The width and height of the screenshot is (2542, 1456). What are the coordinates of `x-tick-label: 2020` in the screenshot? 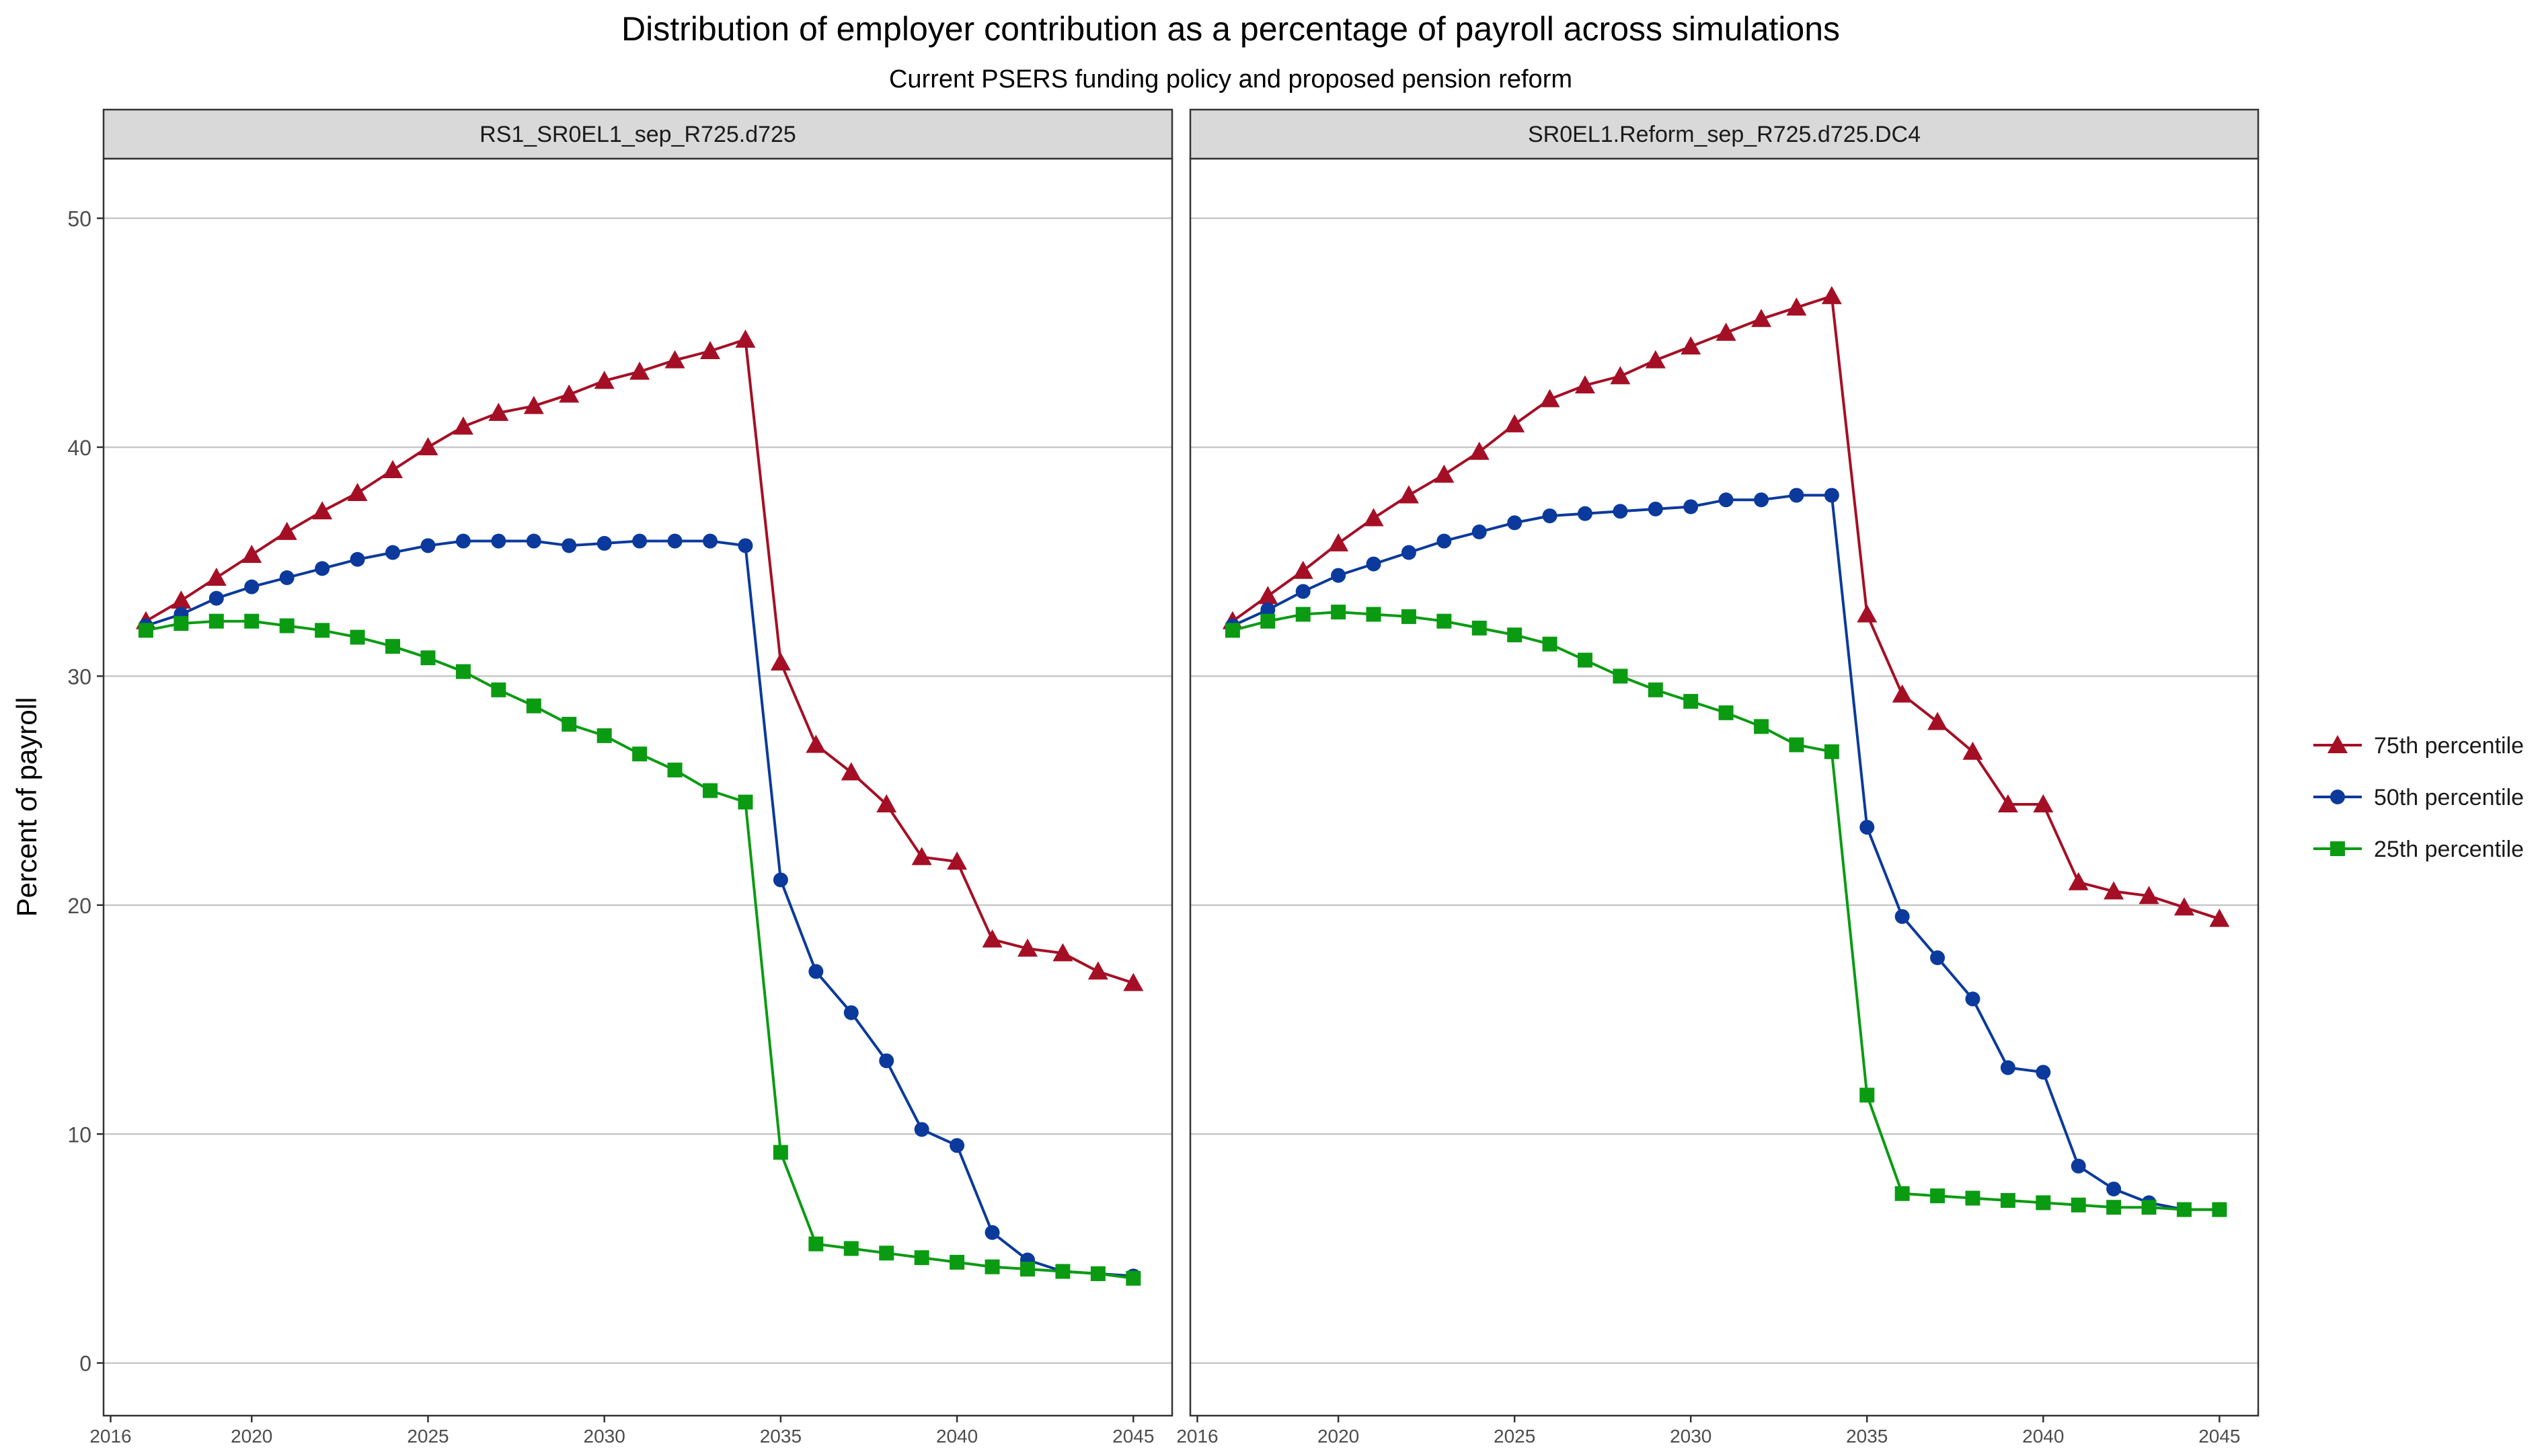 It's located at (251, 1436).